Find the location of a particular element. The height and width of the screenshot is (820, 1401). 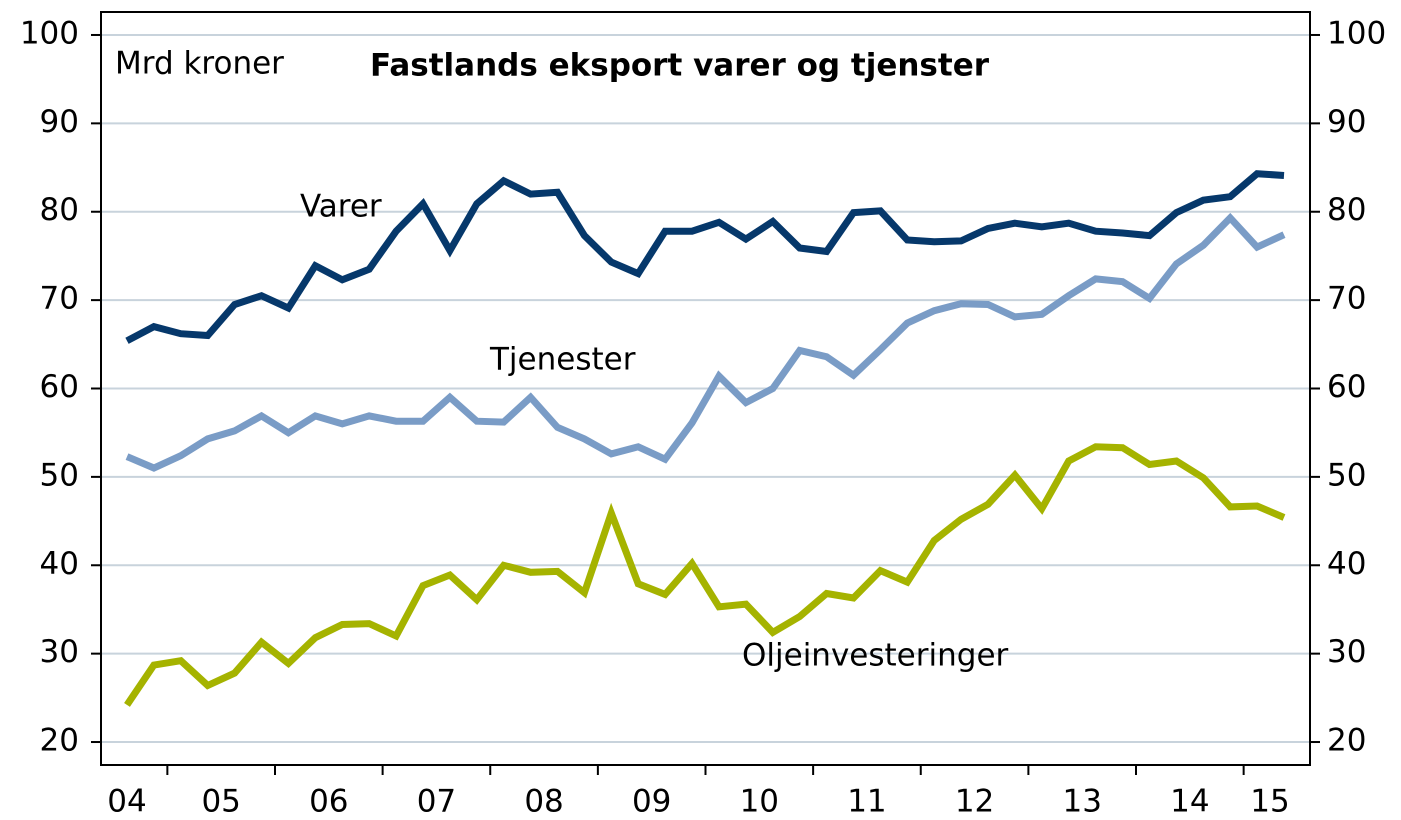

y2-tick-label: 80 is located at coordinates (1346, 210).